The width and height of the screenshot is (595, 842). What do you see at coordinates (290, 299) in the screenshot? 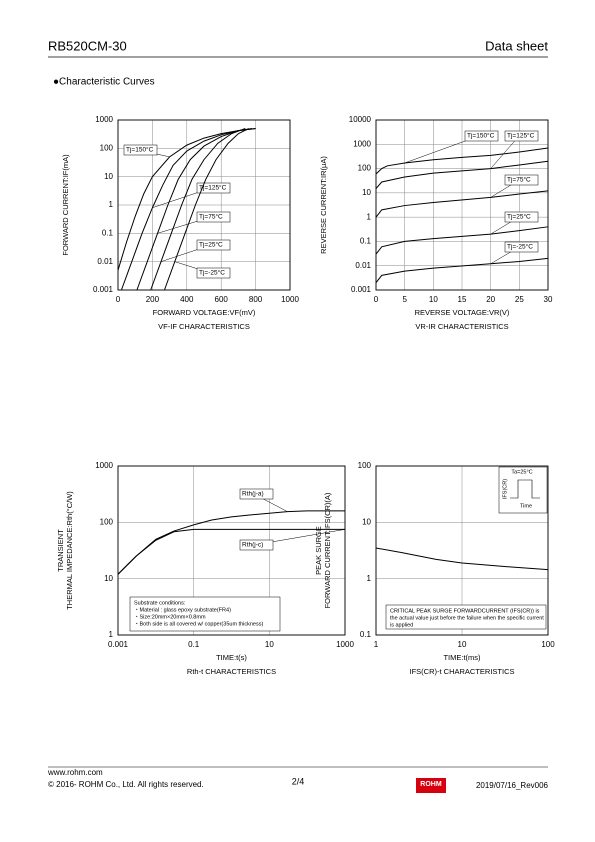
I see `x-tick-label: 1000` at bounding box center [290, 299].